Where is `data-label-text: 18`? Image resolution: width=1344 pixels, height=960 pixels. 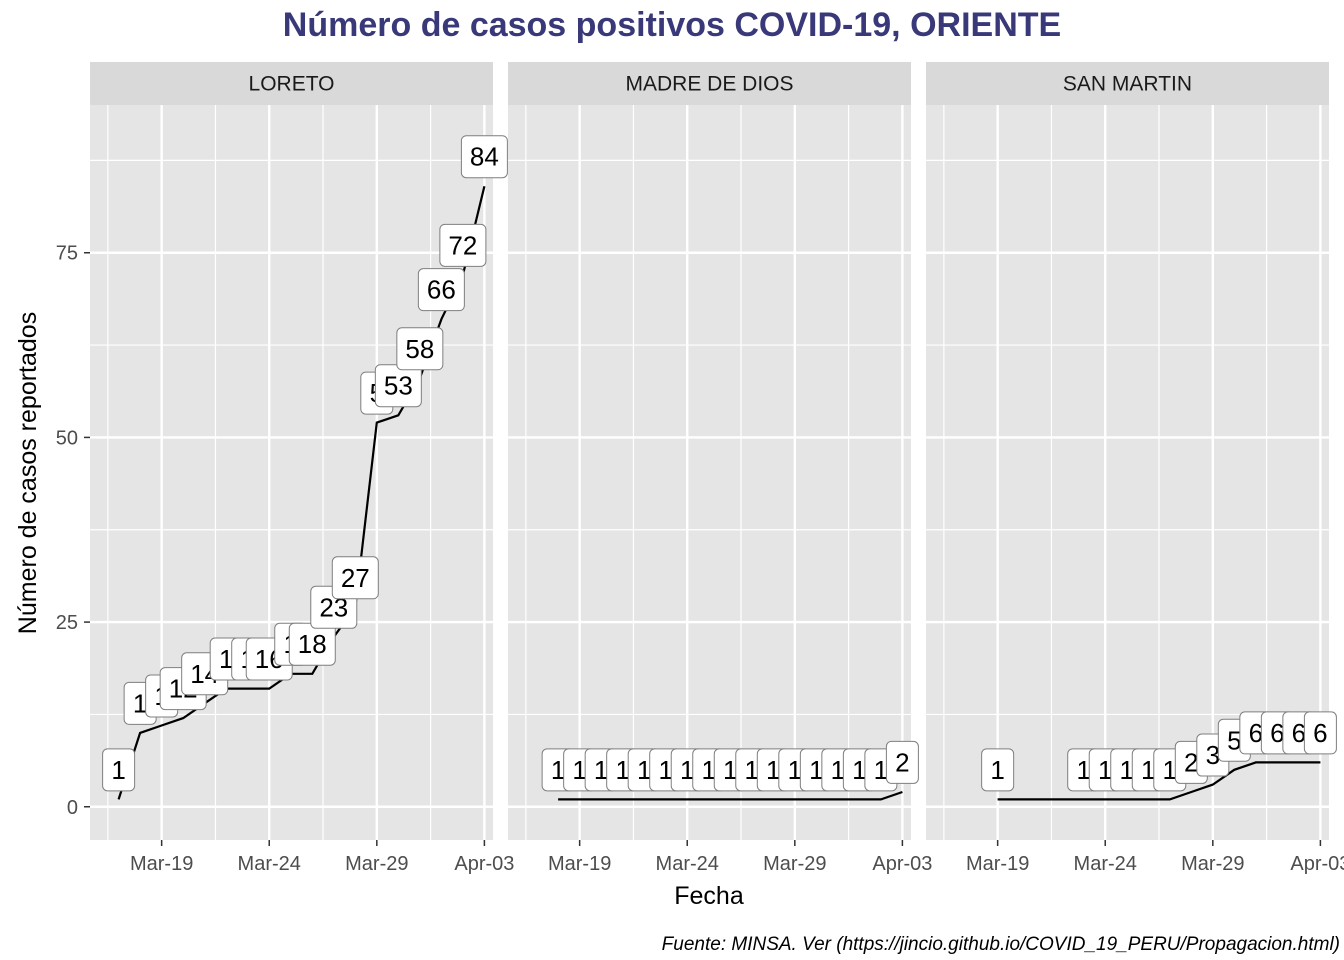 data-label-text: 18 is located at coordinates (312, 644).